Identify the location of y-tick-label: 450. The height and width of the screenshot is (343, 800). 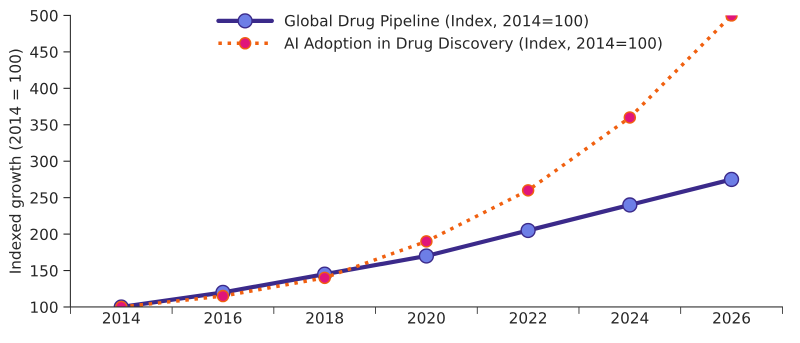
(44, 52).